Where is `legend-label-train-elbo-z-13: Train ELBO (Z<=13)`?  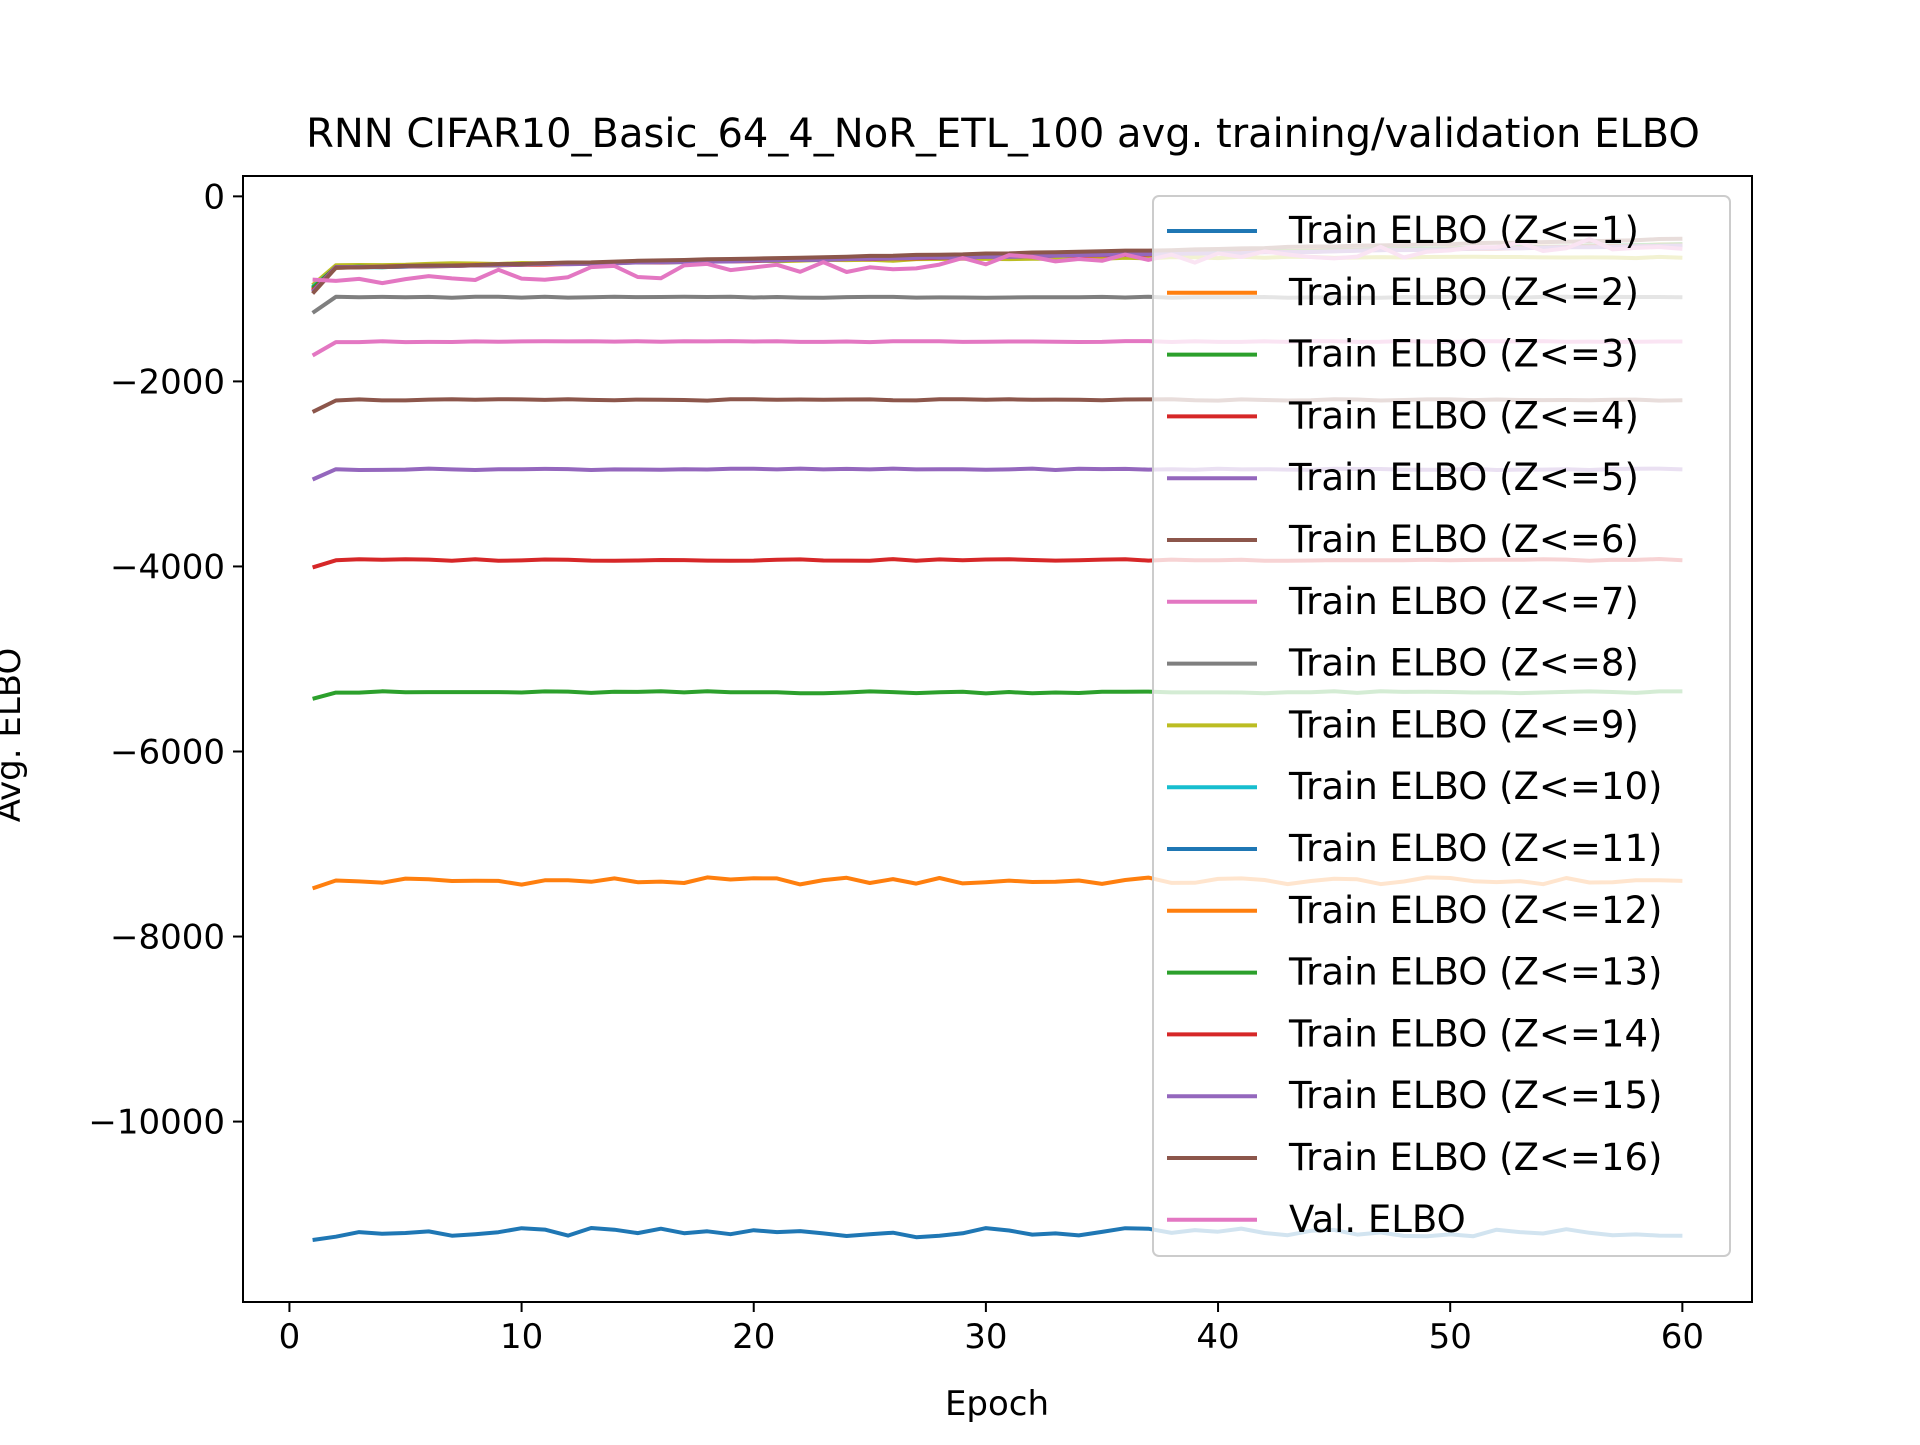 legend-label-train-elbo-z-13: Train ELBO (Z<=13) is located at coordinates (1475, 972).